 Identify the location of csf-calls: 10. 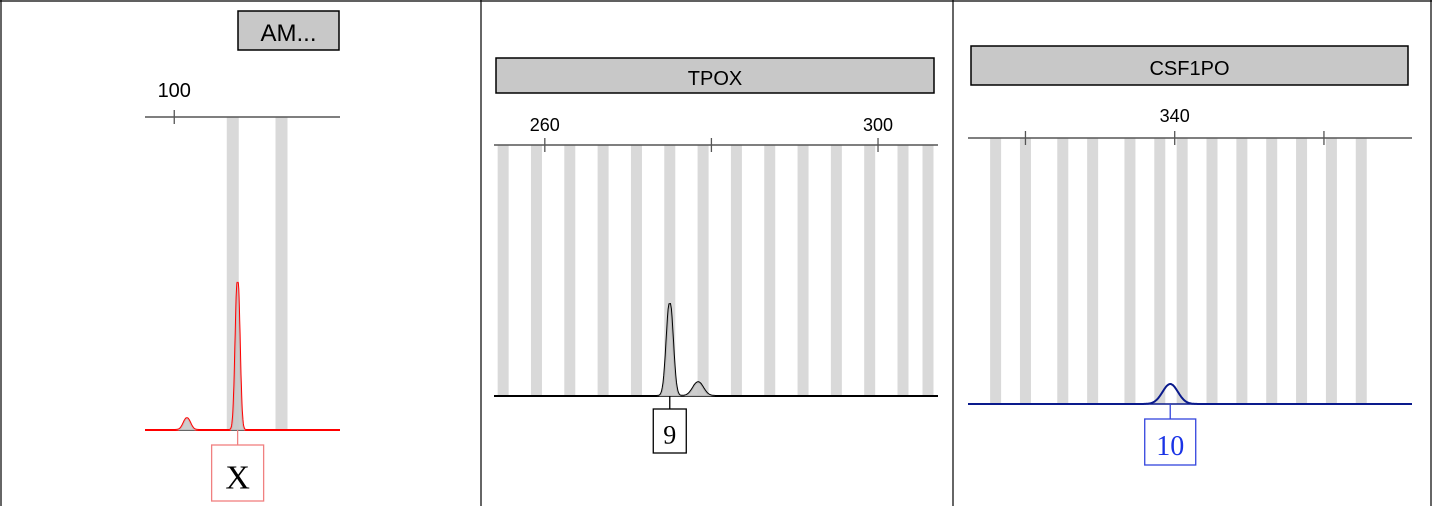
(1170, 435).